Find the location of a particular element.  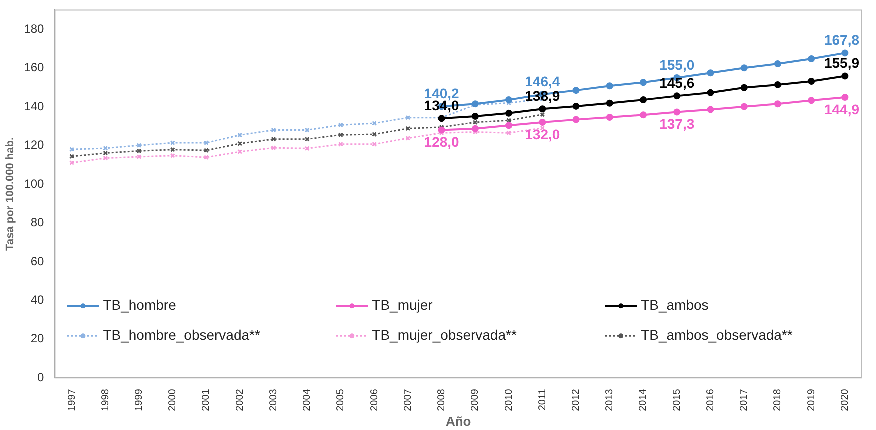

data-label: 144,9 is located at coordinates (842, 109).